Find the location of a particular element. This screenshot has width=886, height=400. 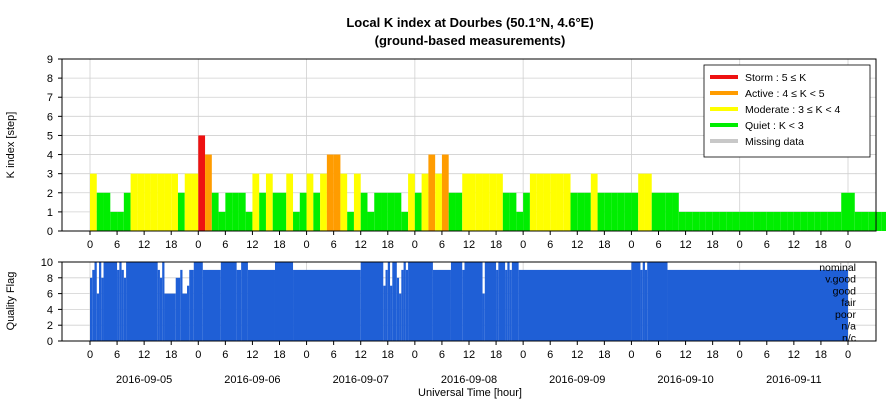

k-ytick-label: 4 is located at coordinates (50, 156).